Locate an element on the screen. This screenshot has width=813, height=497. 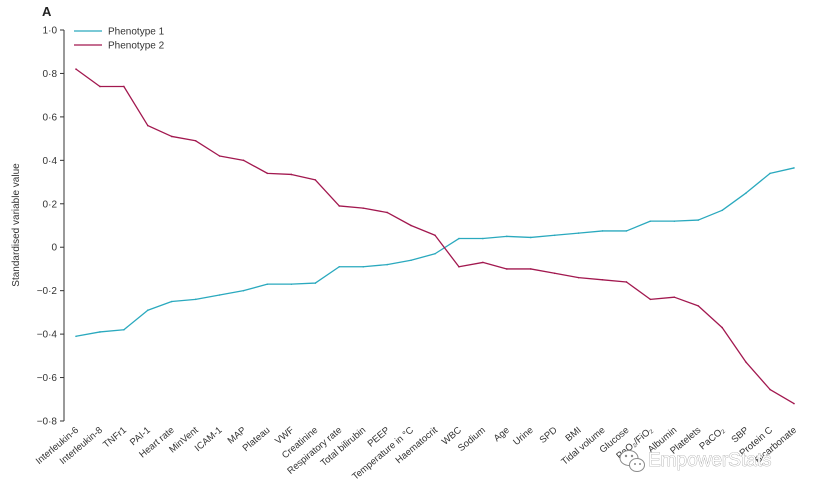
data-point-phenotype-2-haematocrit is located at coordinates (435, 235).